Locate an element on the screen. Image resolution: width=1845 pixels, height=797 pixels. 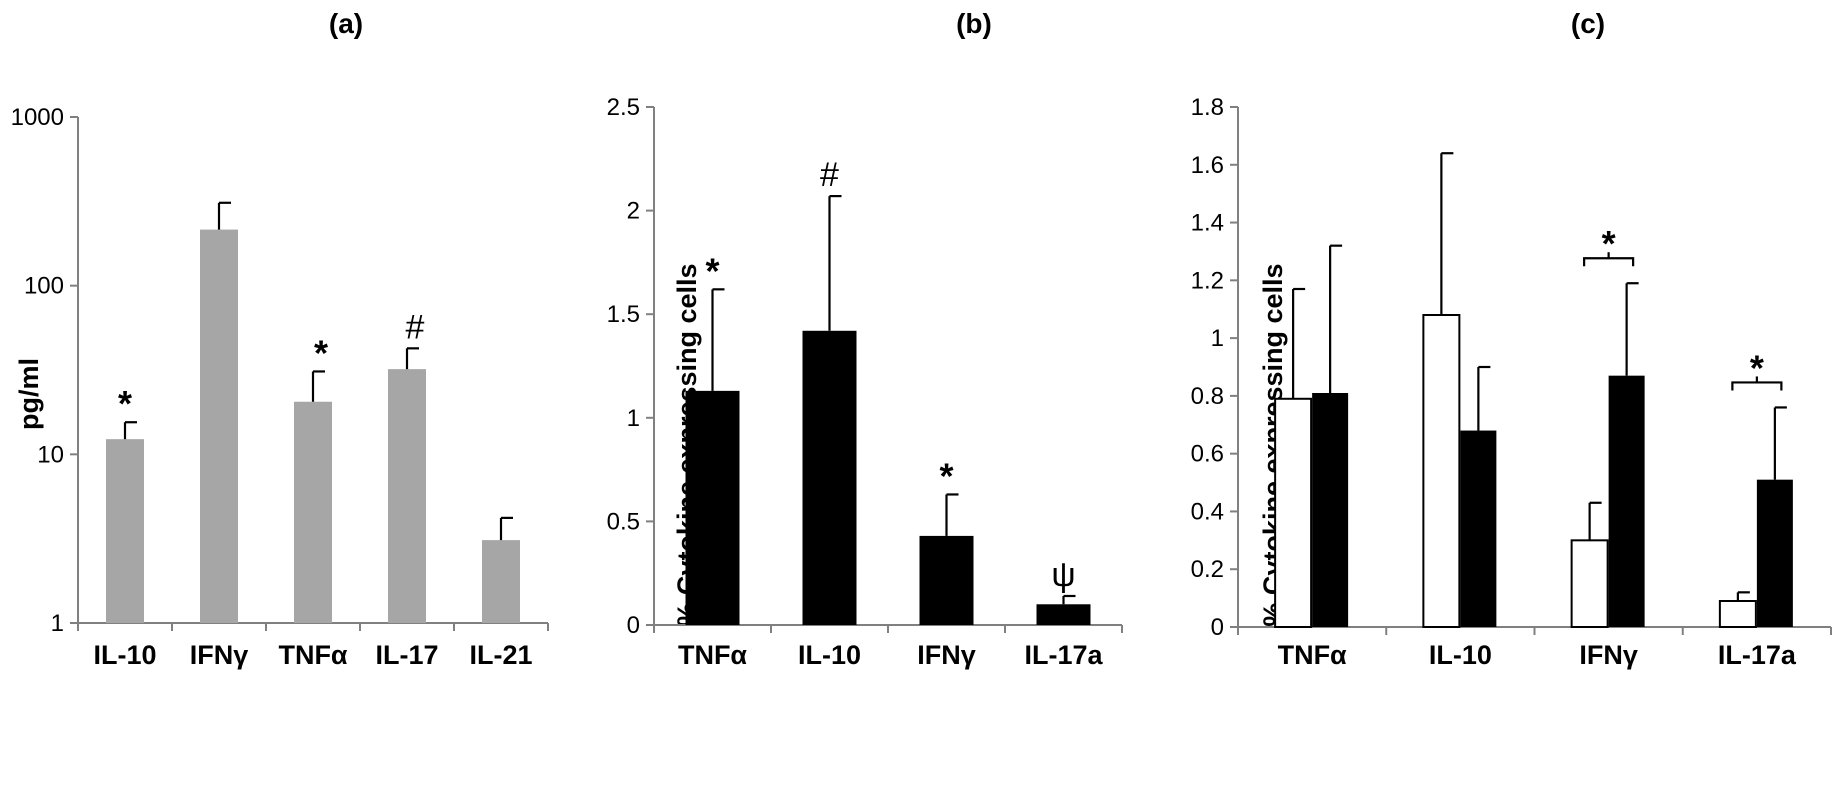
panel-c-label: (c) is located at coordinates (1588, 23).